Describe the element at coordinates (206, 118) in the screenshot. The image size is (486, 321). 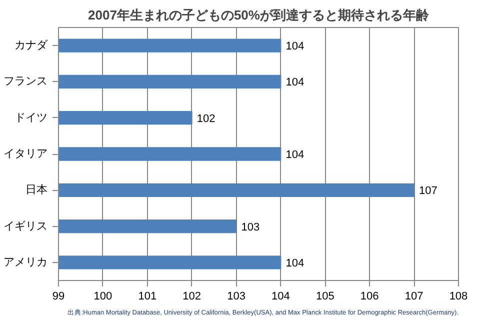
I see `data-label: 102` at that location.